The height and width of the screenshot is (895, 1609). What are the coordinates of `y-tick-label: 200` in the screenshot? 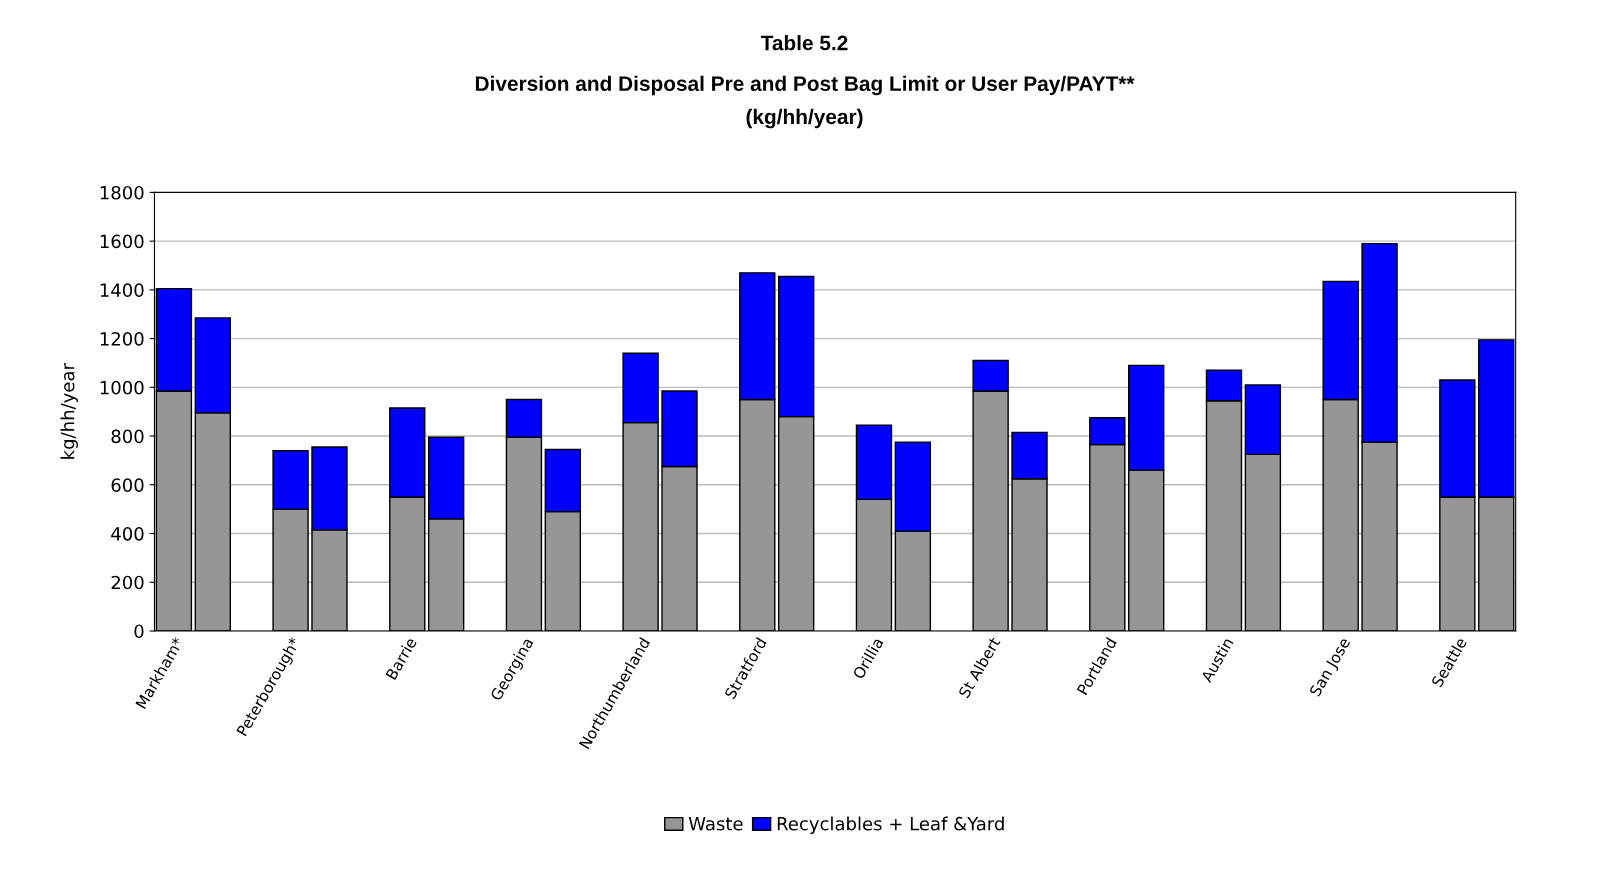 It's located at (127, 582).